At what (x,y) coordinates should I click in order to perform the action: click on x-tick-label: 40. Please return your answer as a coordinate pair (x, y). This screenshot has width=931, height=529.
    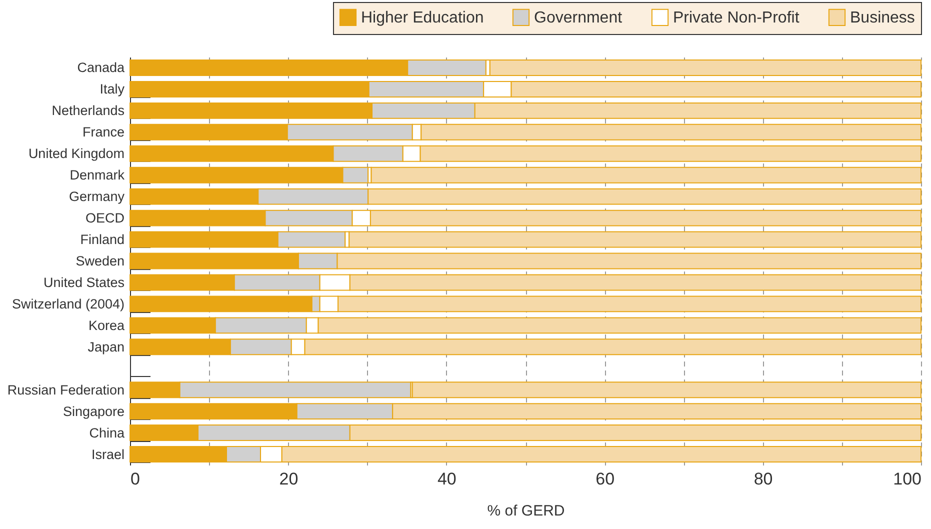
    Looking at the image, I should click on (446, 479).